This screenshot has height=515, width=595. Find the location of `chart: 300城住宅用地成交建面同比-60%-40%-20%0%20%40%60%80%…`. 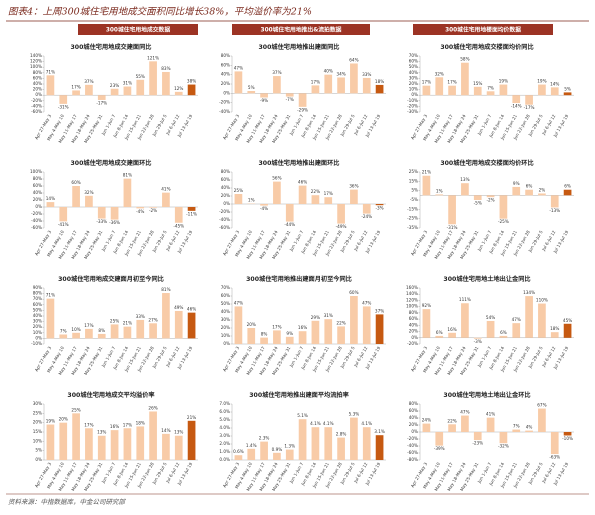

chart: 300城住宅用地成交建面同比-60%-40%-20%0%20%40%60%80%… is located at coordinates (114, 93).